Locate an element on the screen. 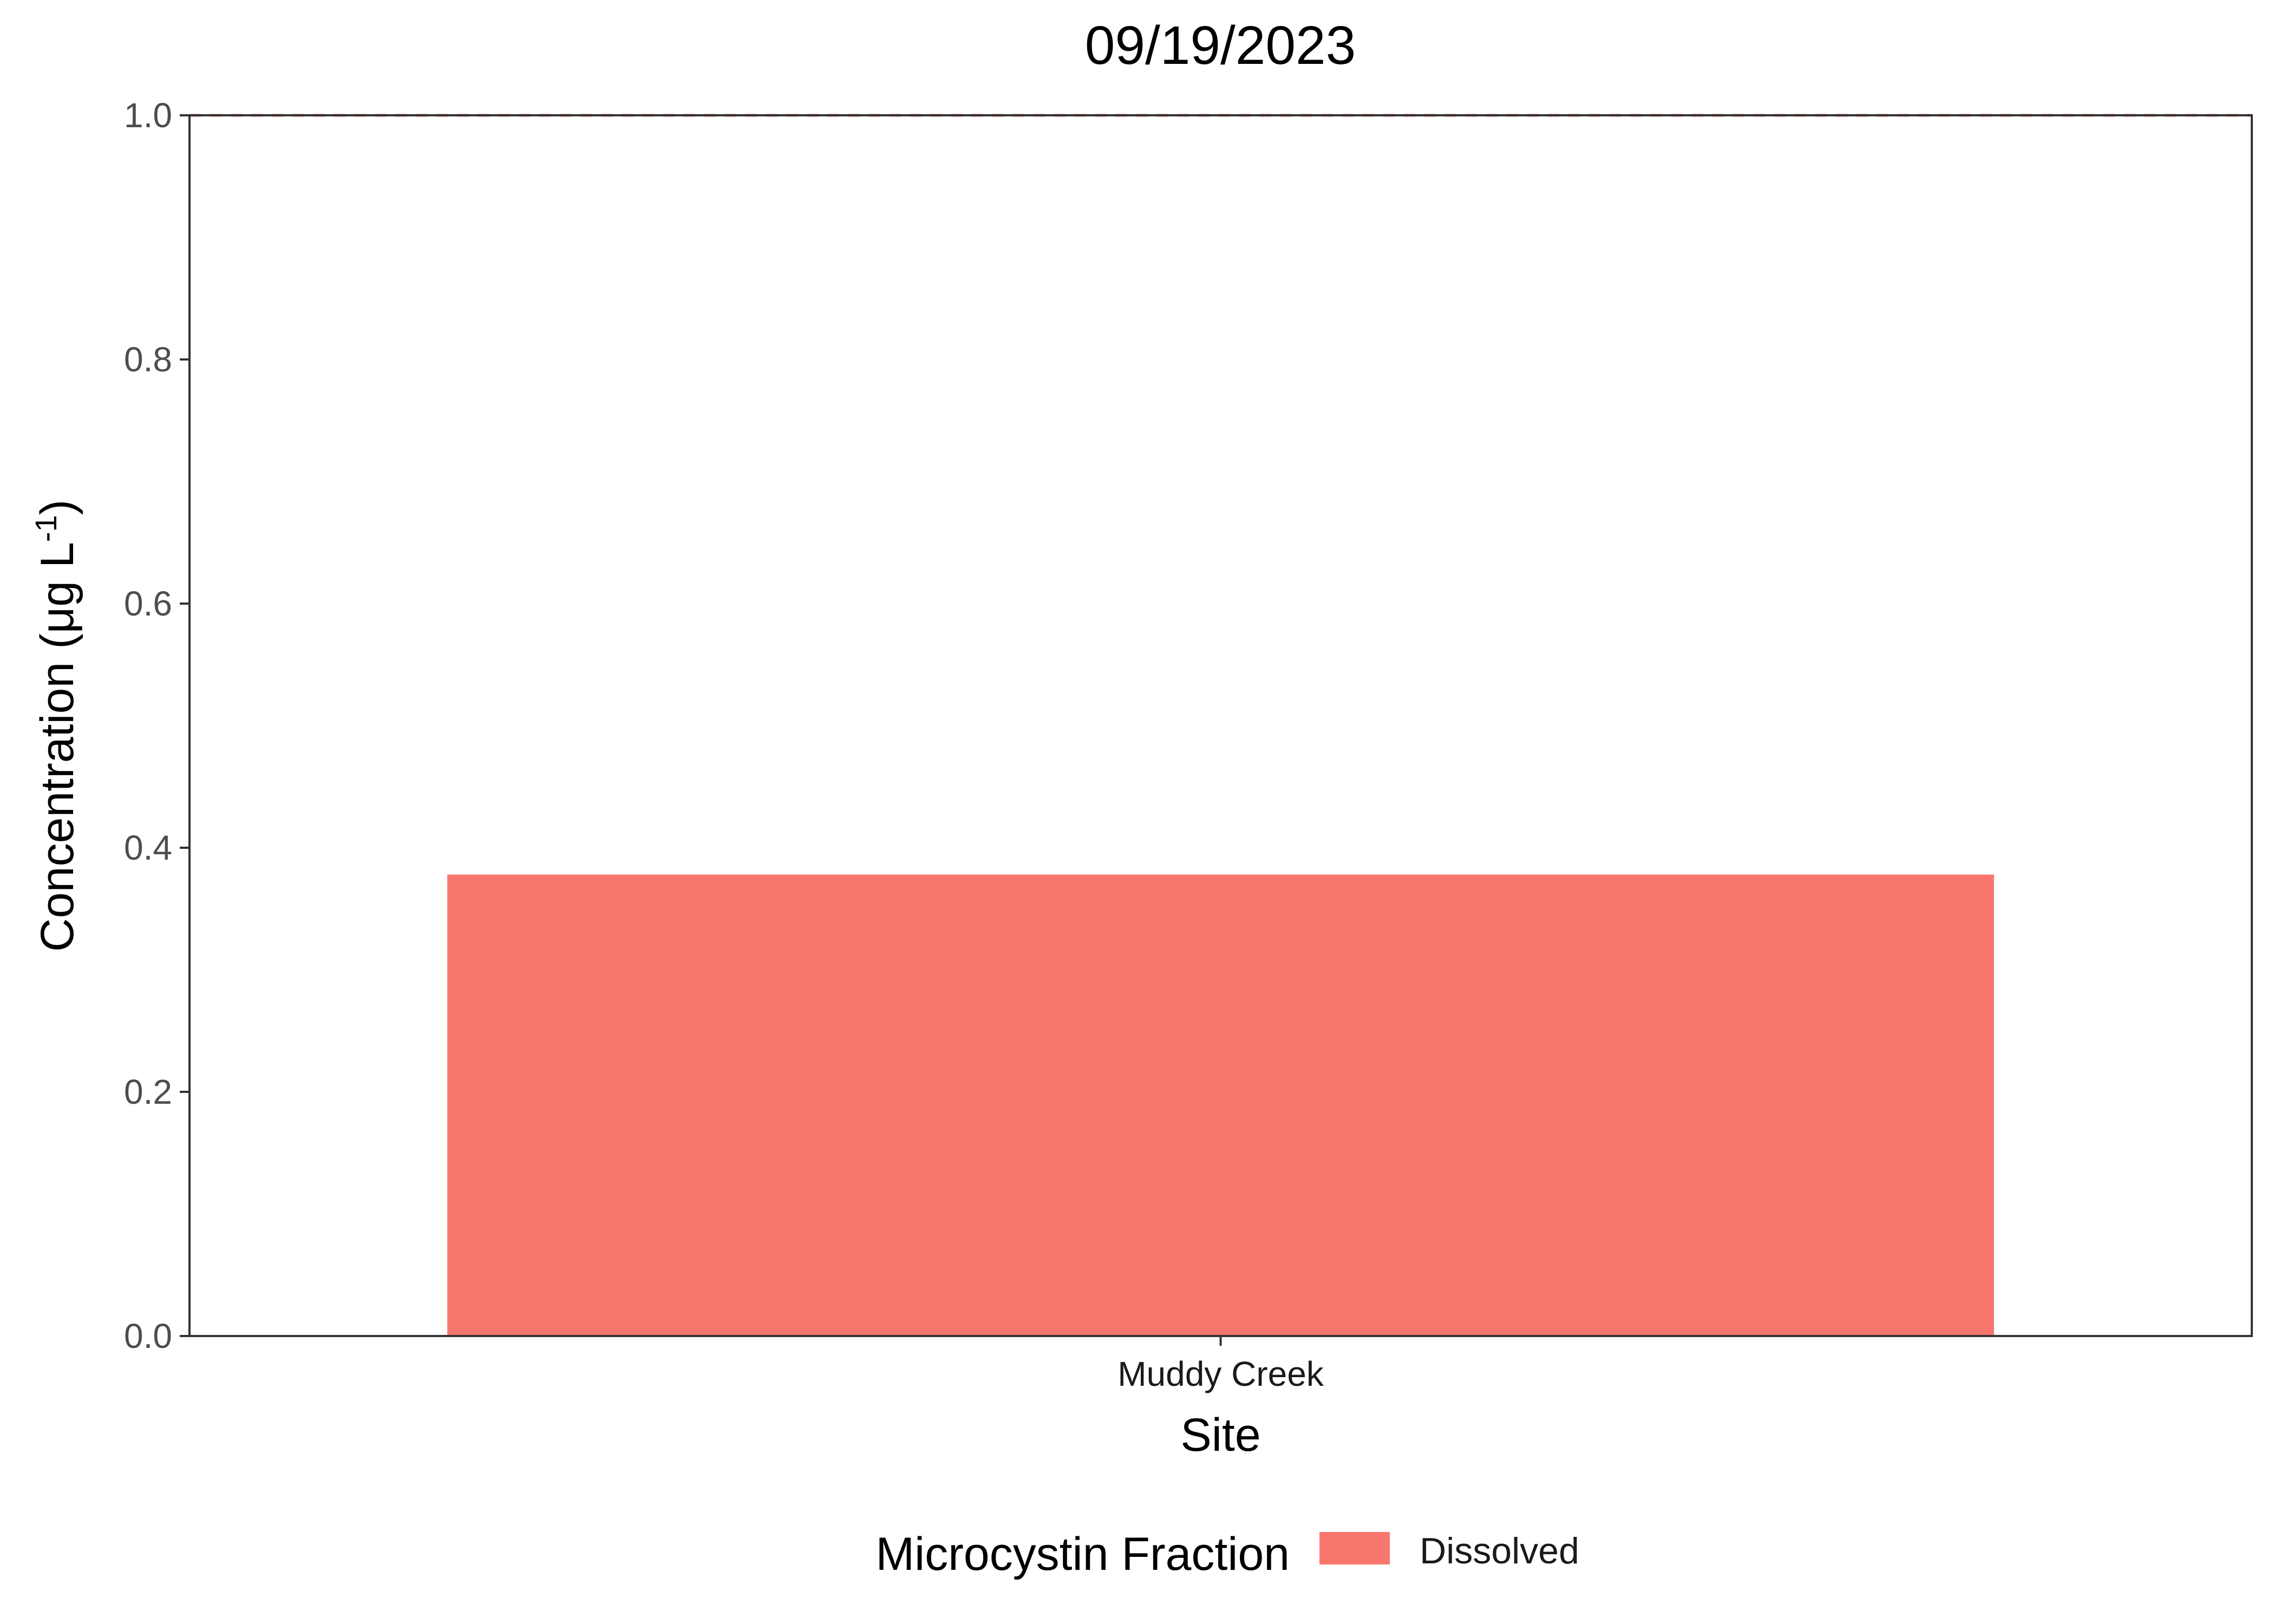 Image resolution: width=2274 pixels, height=1624 pixels. x-axis-title: Site is located at coordinates (1220, 1435).